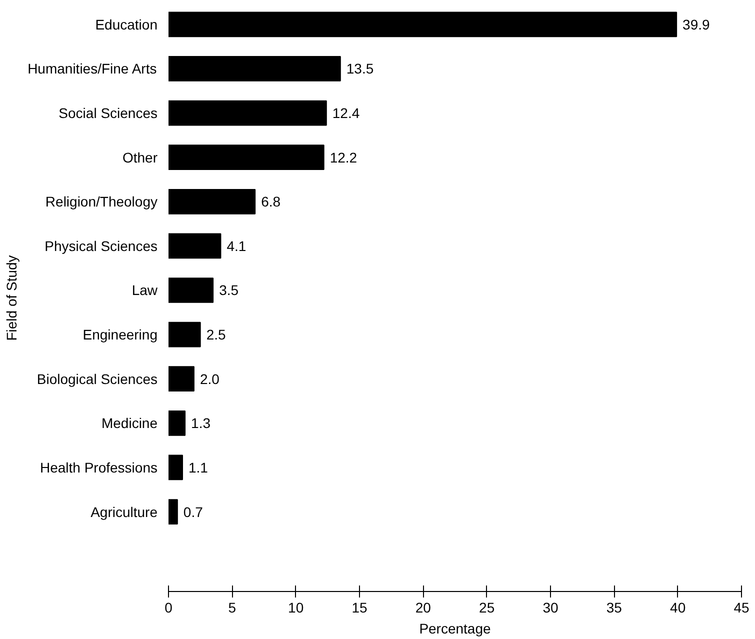 This screenshot has width=755, height=639. What do you see at coordinates (210, 378) in the screenshot?
I see `data-label: 2.0` at bounding box center [210, 378].